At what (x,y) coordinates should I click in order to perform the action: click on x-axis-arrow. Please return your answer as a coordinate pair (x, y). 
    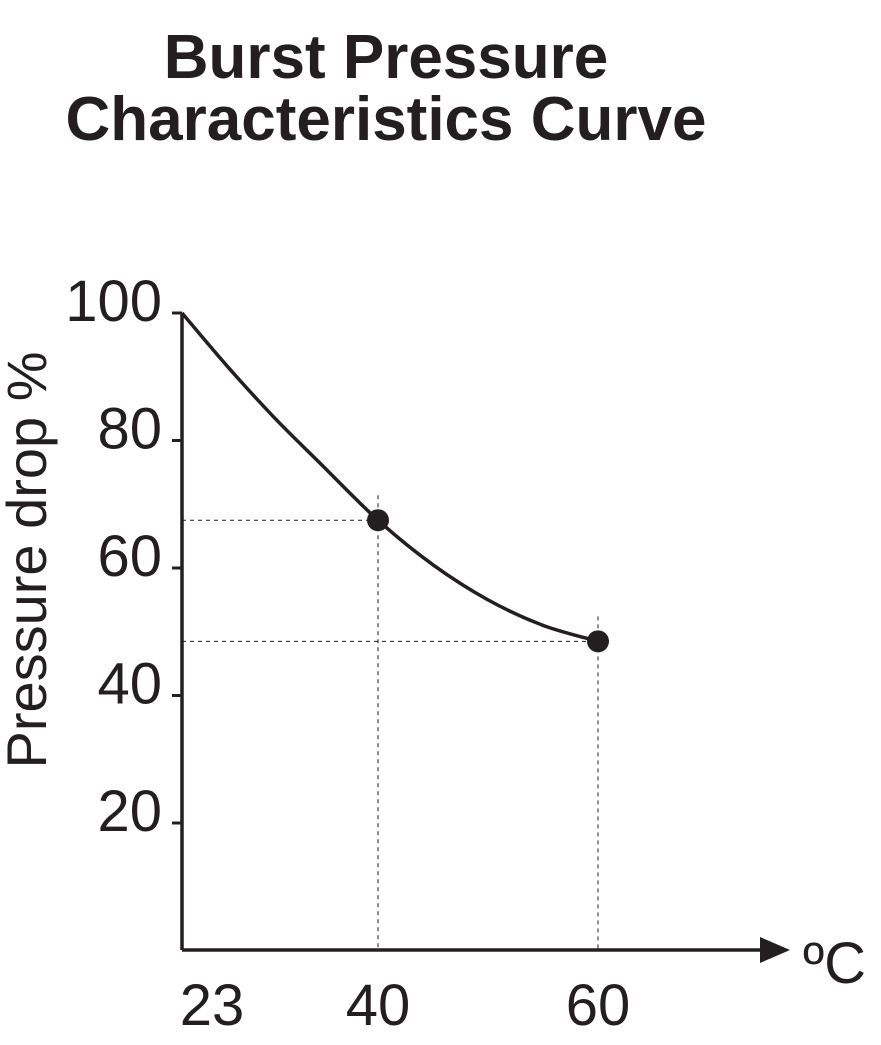
    Looking at the image, I should click on (775, 950).